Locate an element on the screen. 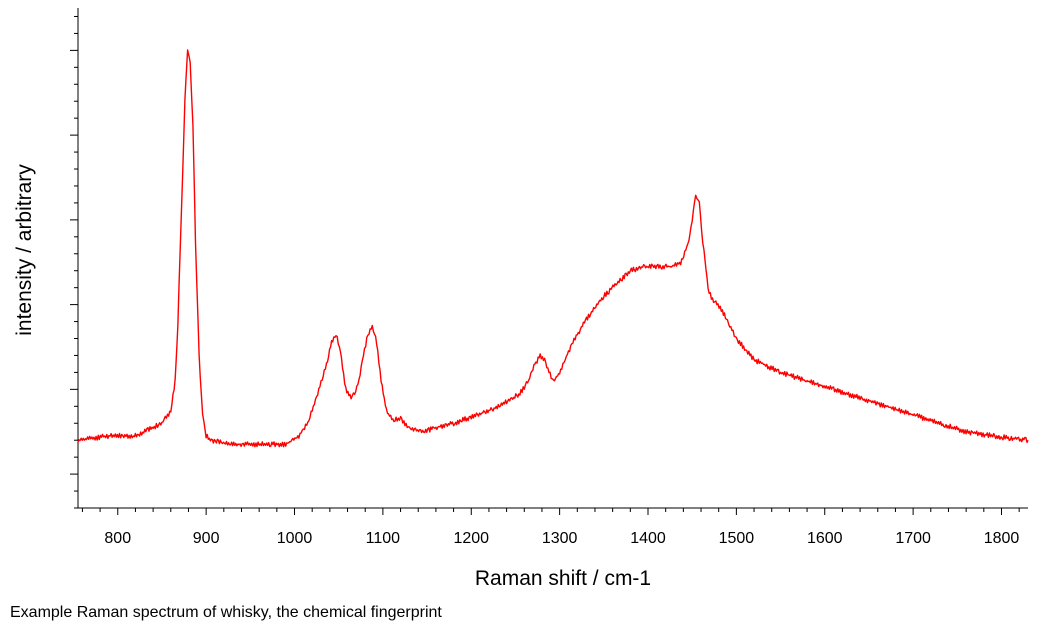  y-axis-ticks is located at coordinates (74, 262).